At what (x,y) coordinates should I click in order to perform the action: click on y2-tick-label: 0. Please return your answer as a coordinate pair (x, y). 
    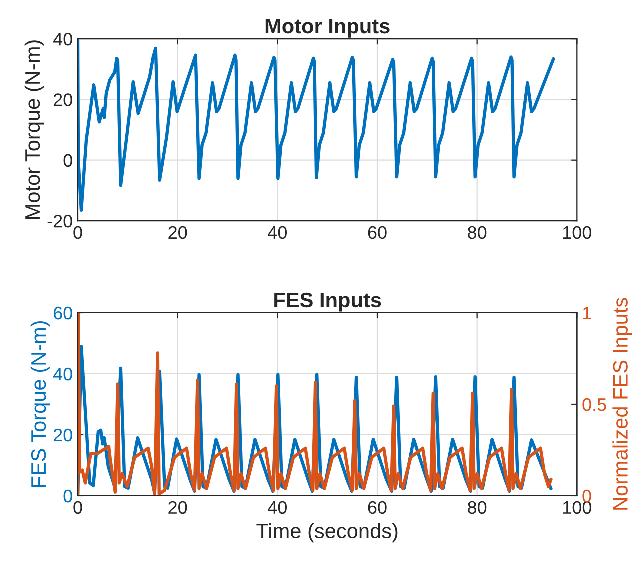
    Looking at the image, I should click on (587, 496).